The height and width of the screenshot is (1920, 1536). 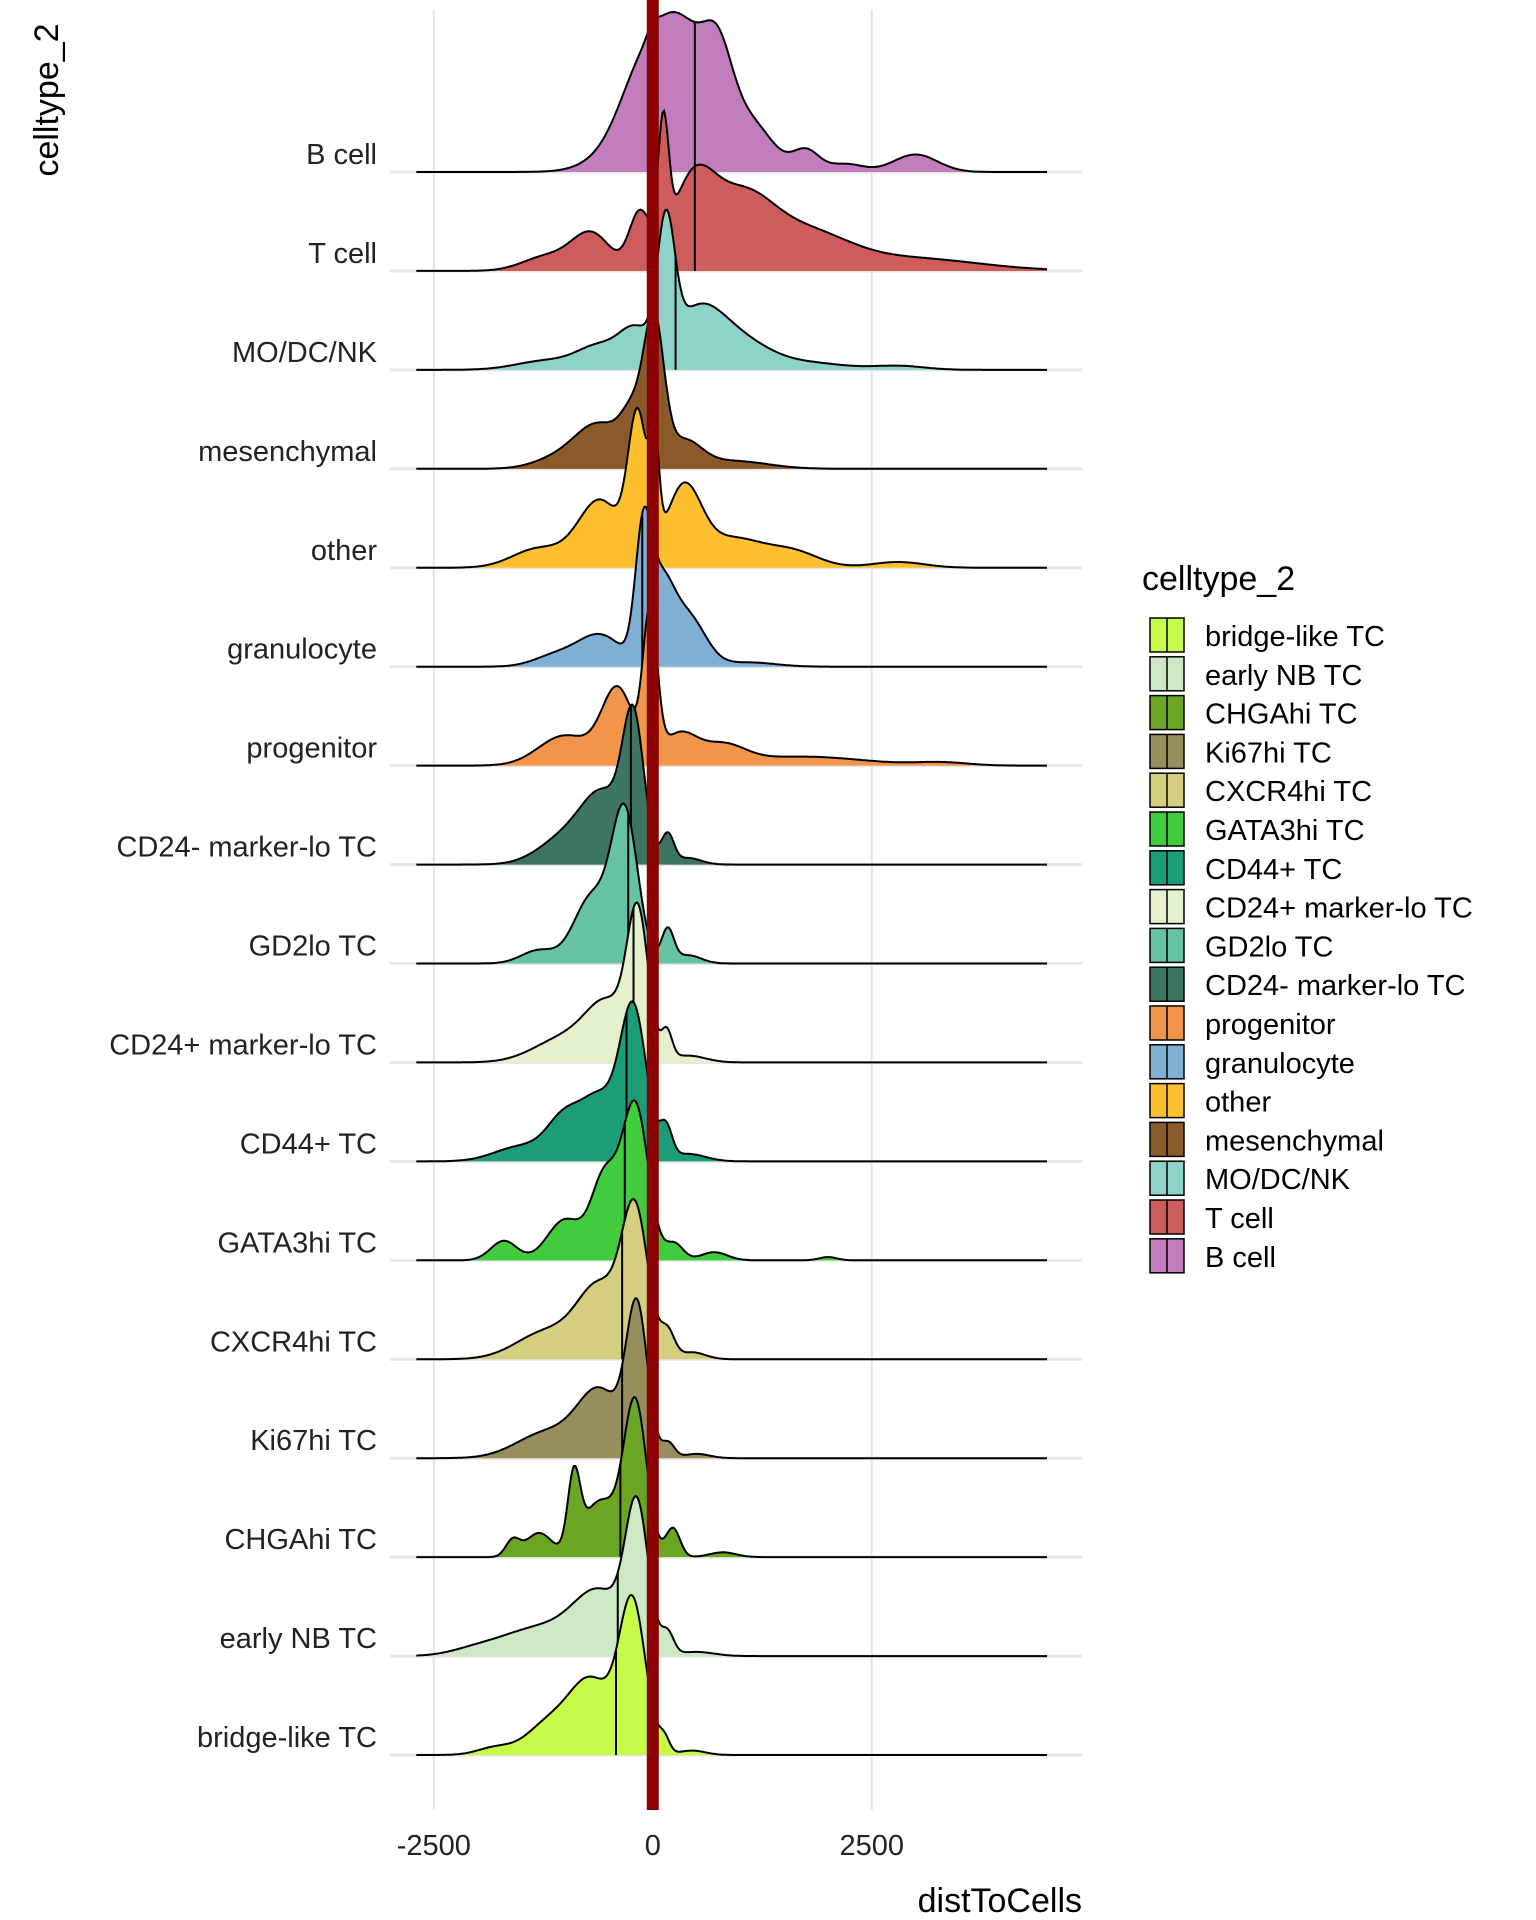 What do you see at coordinates (308, 1144) in the screenshot?
I see `y-tick-label: CD44+ TC` at bounding box center [308, 1144].